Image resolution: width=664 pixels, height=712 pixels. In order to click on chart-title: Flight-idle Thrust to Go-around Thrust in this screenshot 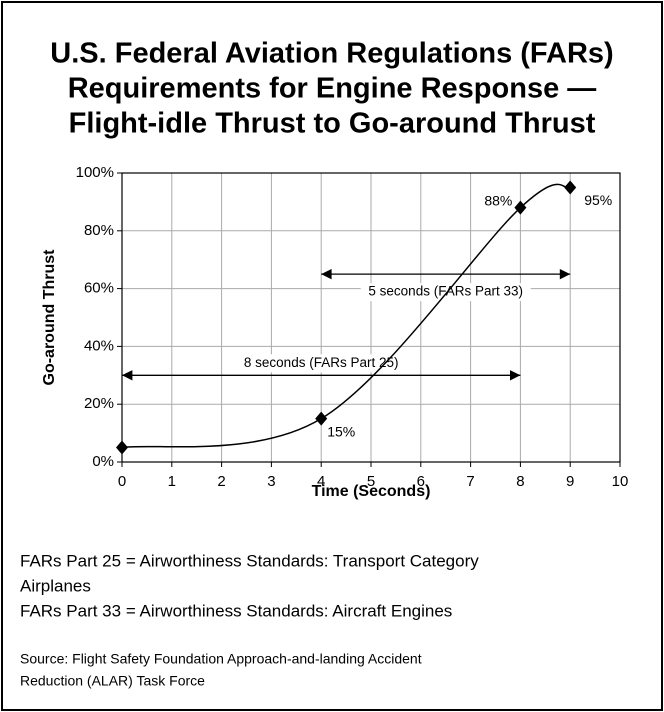, I will do `click(332, 124)`.